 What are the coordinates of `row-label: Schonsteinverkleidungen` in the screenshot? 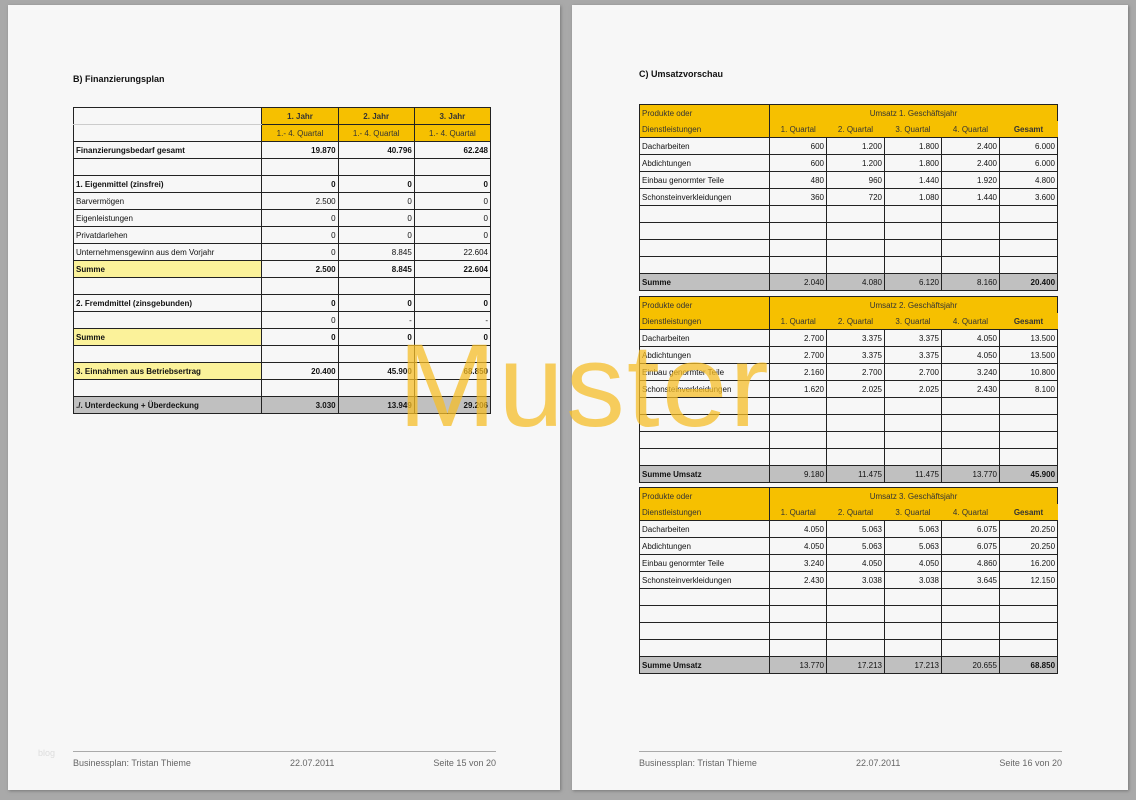 It's located at (704, 580).